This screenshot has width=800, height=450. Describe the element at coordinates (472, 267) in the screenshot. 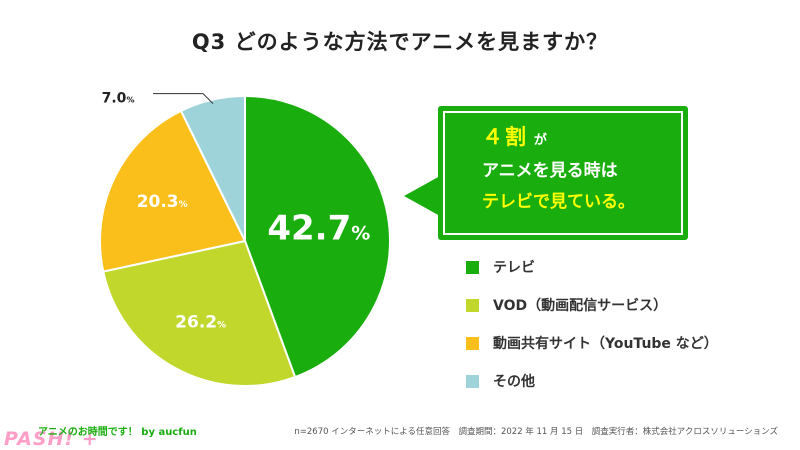

I see `legend-swatch-tv` at that location.